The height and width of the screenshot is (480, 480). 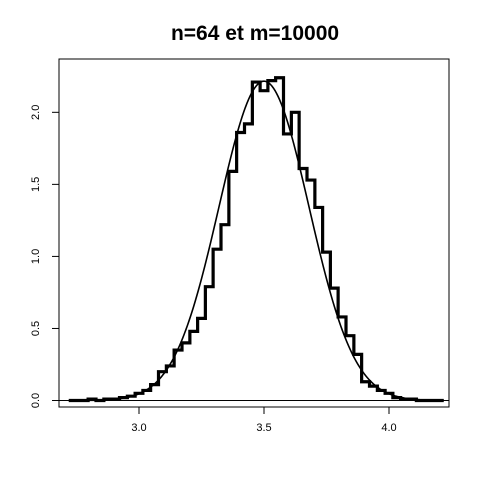 What do you see at coordinates (263, 428) in the screenshot?
I see `x-tick-label: 3.5` at bounding box center [263, 428].